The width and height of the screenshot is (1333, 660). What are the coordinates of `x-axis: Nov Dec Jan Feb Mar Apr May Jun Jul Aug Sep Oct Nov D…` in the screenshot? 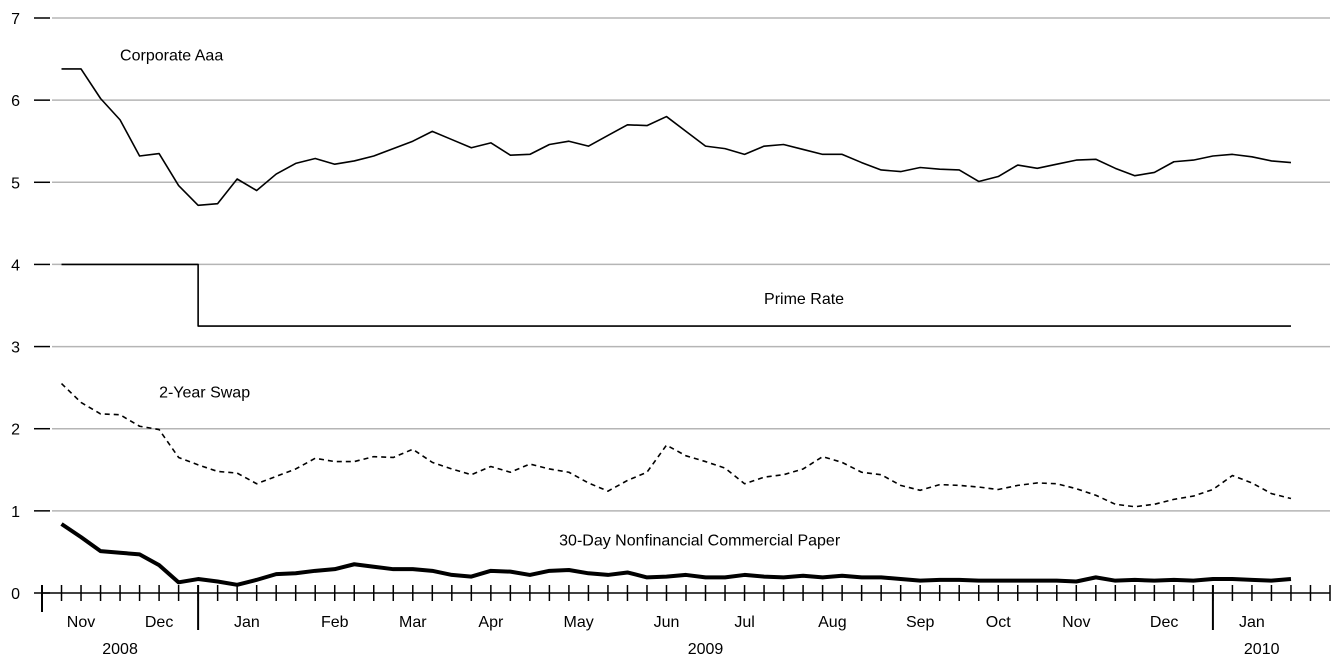 It's located at (686, 621).